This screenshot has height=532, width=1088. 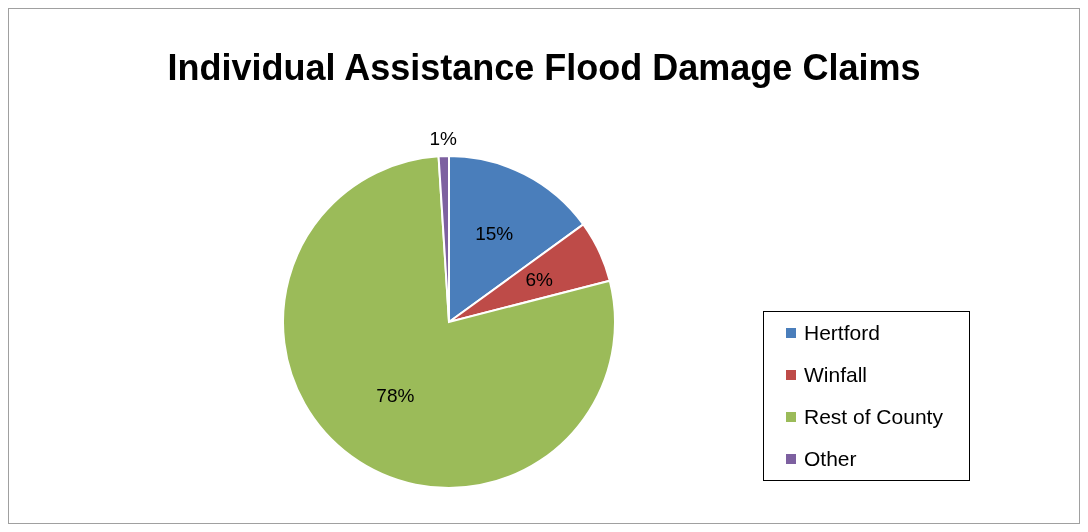 I want to click on legend-label: Rest of County, so click(x=873, y=417).